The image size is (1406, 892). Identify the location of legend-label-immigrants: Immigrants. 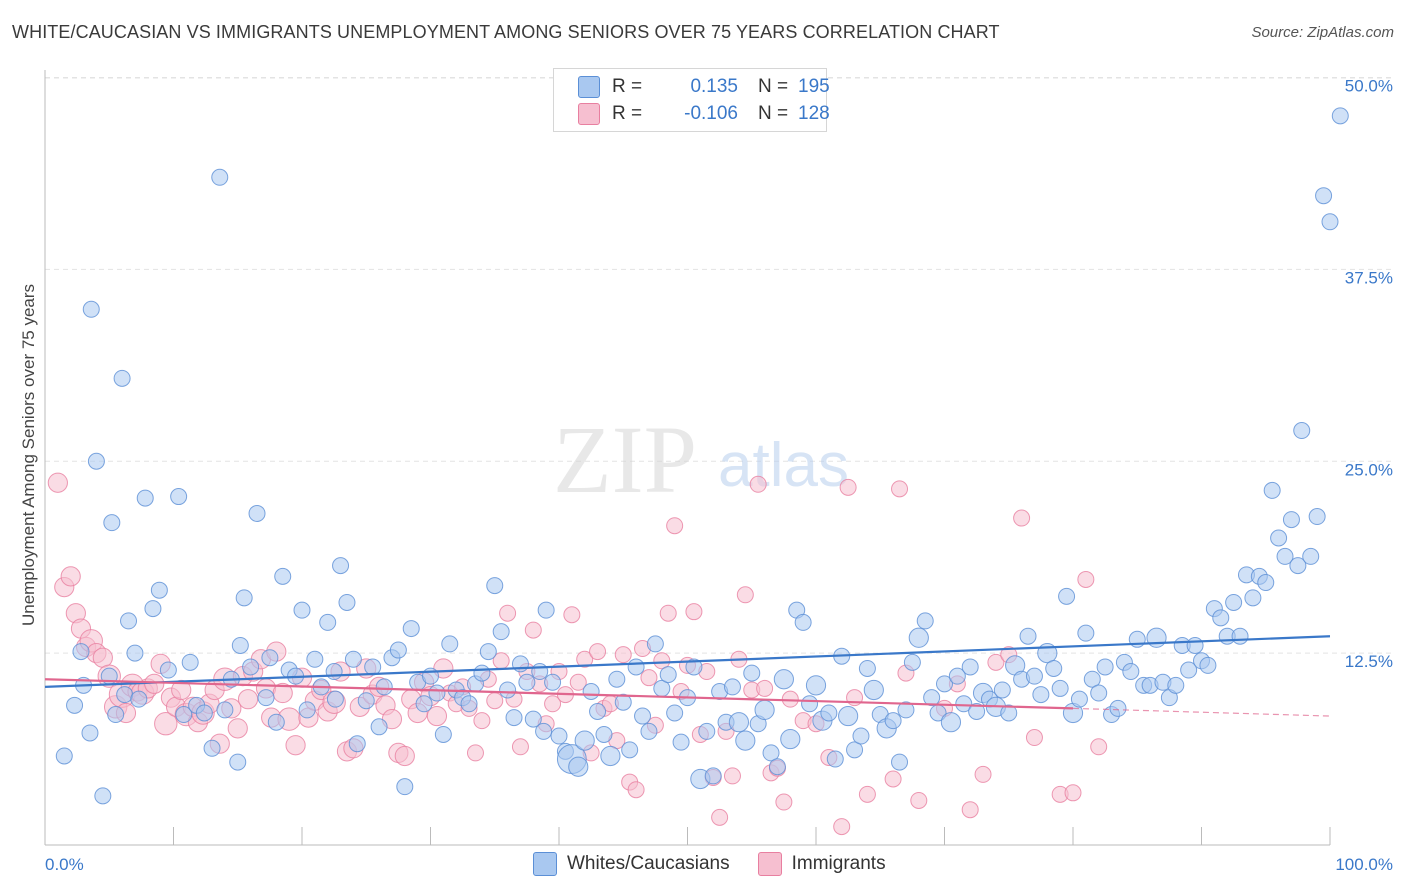
(838, 863).